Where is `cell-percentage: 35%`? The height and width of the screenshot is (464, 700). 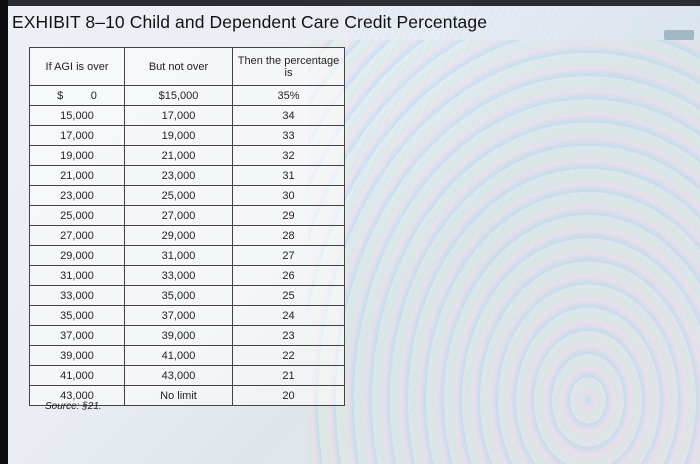
cell-percentage: 35% is located at coordinates (288, 95).